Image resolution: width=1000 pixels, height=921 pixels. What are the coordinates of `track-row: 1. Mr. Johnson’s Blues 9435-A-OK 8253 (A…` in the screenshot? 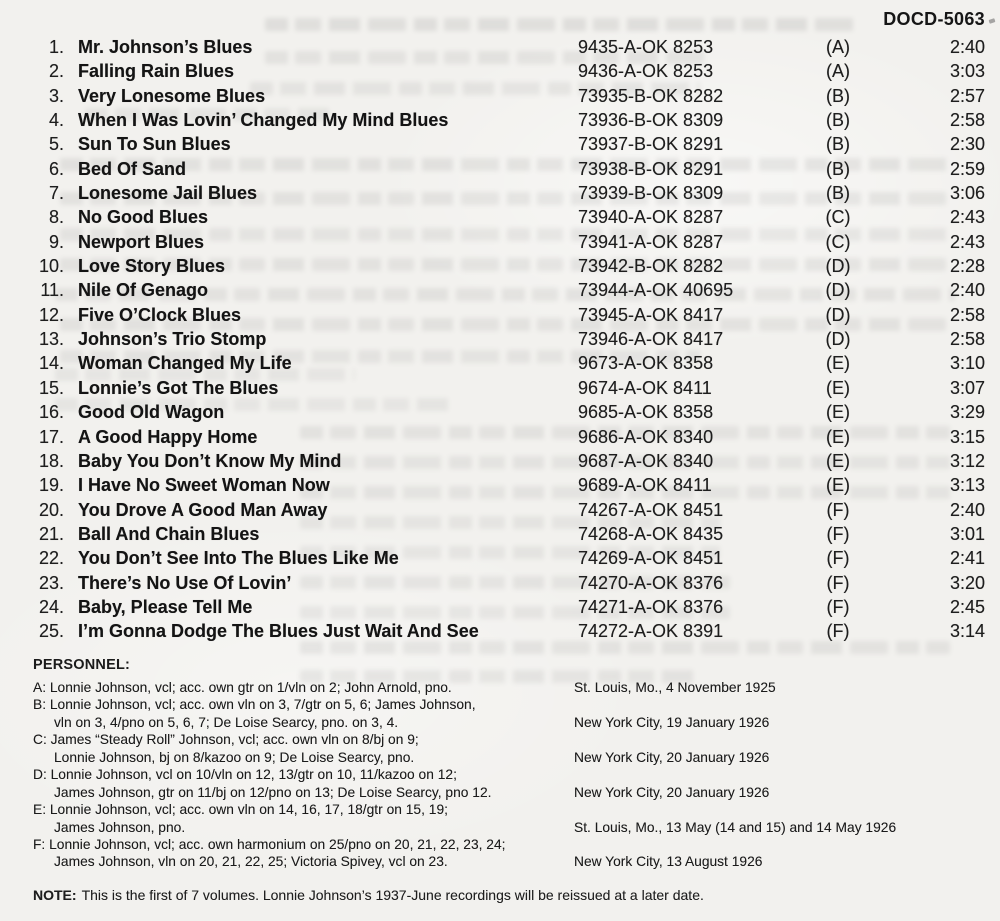 It's located at (500, 47).